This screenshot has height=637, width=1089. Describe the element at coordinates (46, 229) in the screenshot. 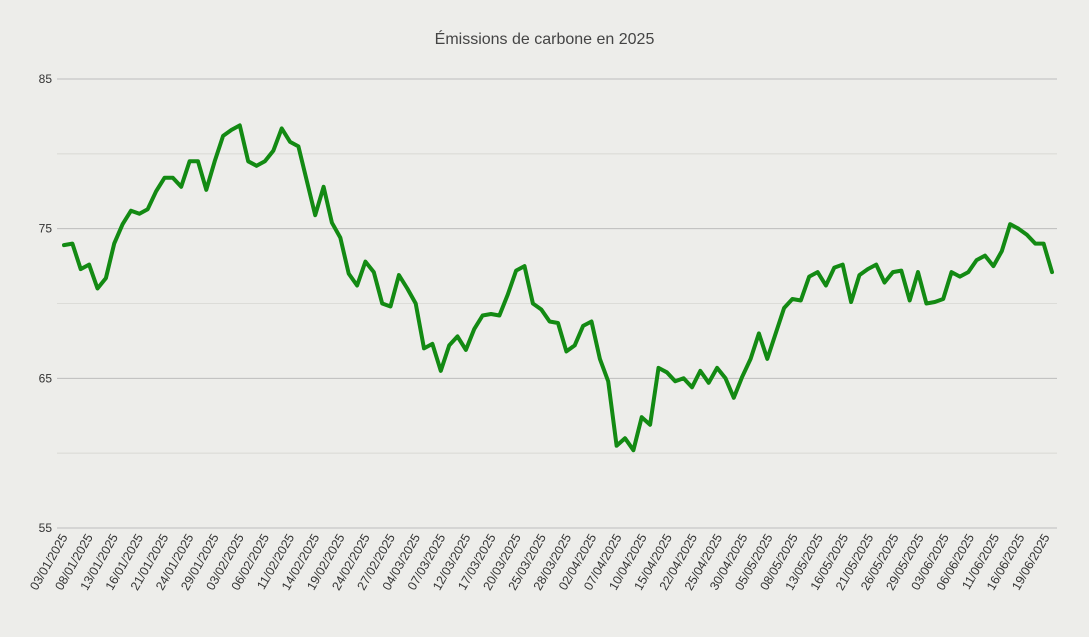

I see `y-tick-label: 75` at that location.